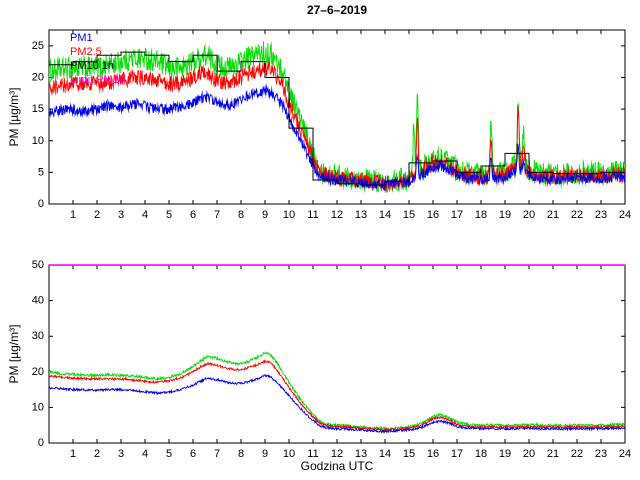 This screenshot has width=640, height=480. What do you see at coordinates (337, 466) in the screenshot?
I see `x-axis-label: Godzina UTC` at bounding box center [337, 466].